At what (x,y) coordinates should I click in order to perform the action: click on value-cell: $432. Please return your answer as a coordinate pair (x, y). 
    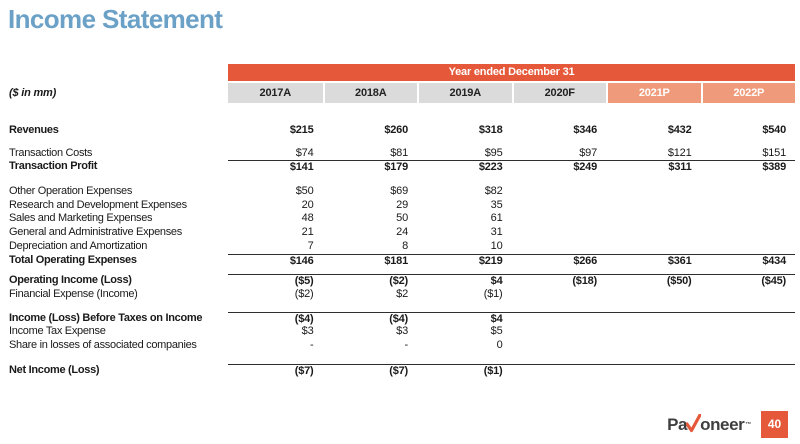
    Looking at the image, I should click on (679, 130).